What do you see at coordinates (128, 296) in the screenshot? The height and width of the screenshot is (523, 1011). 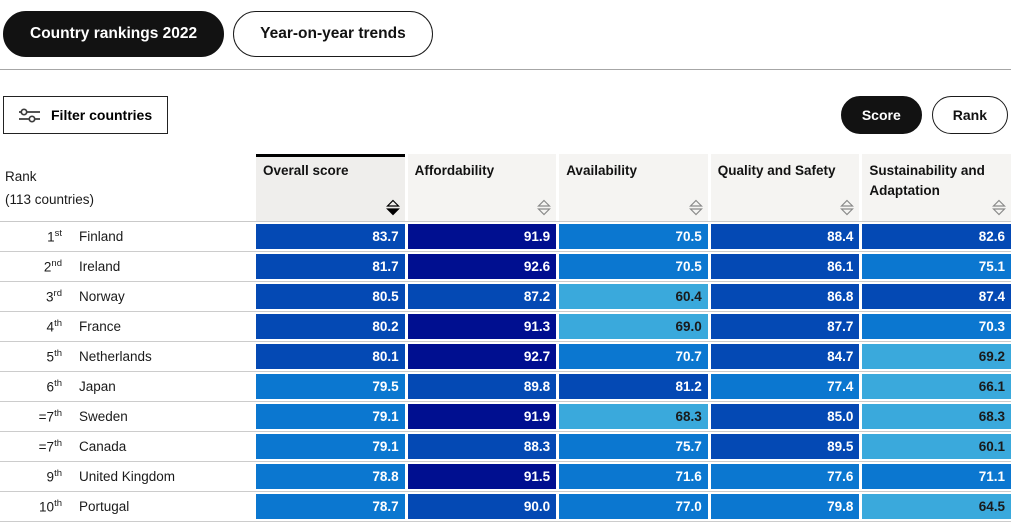 I see `row-label: 3rd Norway` at bounding box center [128, 296].